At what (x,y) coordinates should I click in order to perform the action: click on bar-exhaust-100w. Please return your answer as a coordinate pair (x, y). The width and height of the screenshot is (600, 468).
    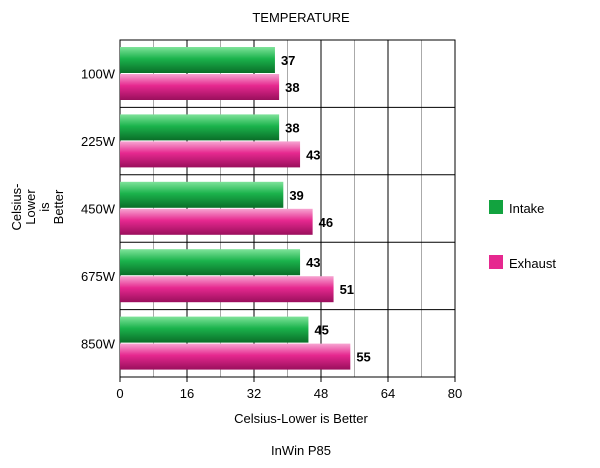
    Looking at the image, I should click on (200, 87).